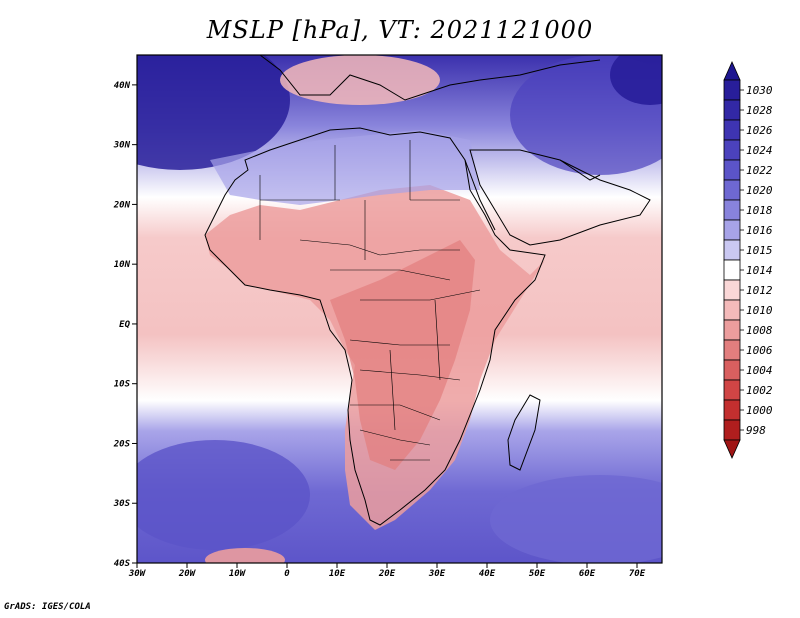 Image resolution: width=800 pixels, height=618 pixels. What do you see at coordinates (213, 112) in the screenshot?
I see `high-north-atlantic` at bounding box center [213, 112].